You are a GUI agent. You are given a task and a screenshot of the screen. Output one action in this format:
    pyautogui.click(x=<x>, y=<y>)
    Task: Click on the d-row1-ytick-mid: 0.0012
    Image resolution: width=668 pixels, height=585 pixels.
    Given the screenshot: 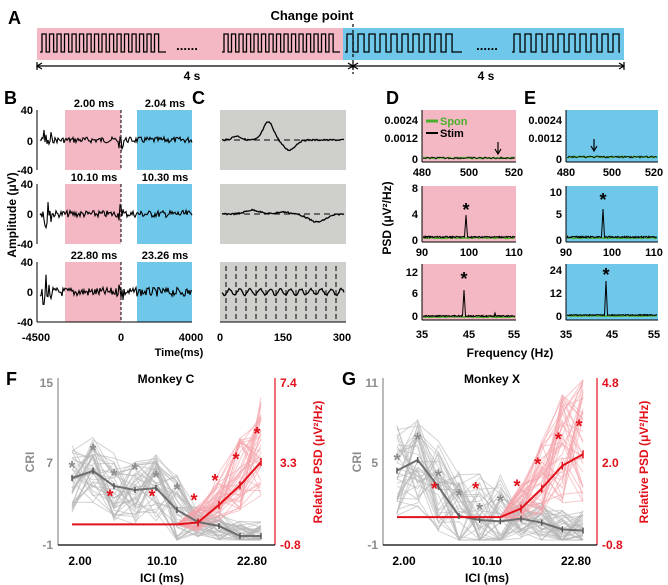 What is the action you would take?
    pyautogui.click(x=401, y=139)
    